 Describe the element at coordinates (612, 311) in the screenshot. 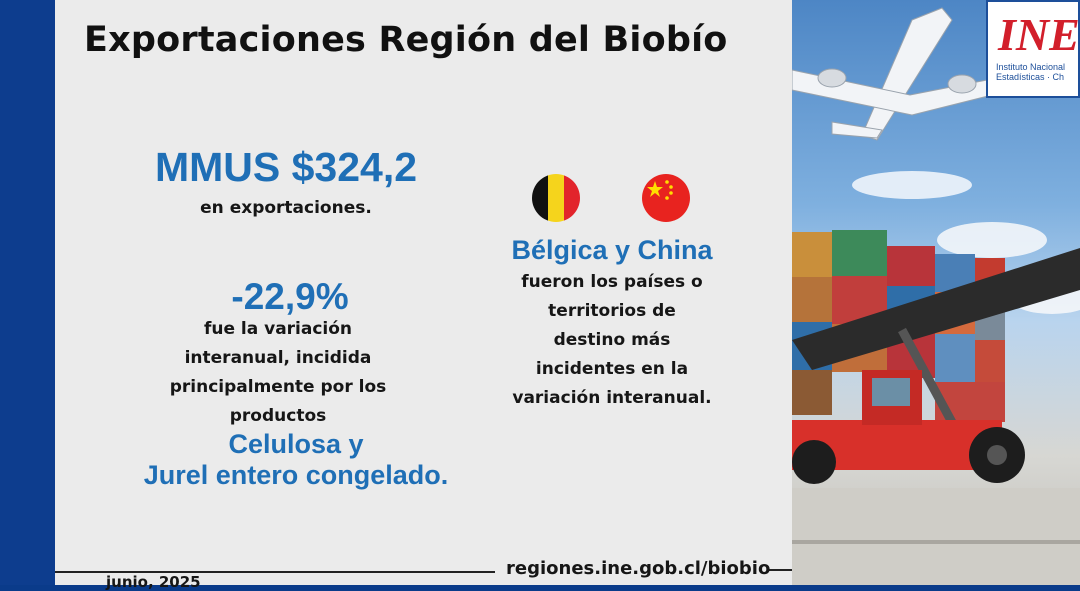

I see `destination-line: territorios de` at that location.